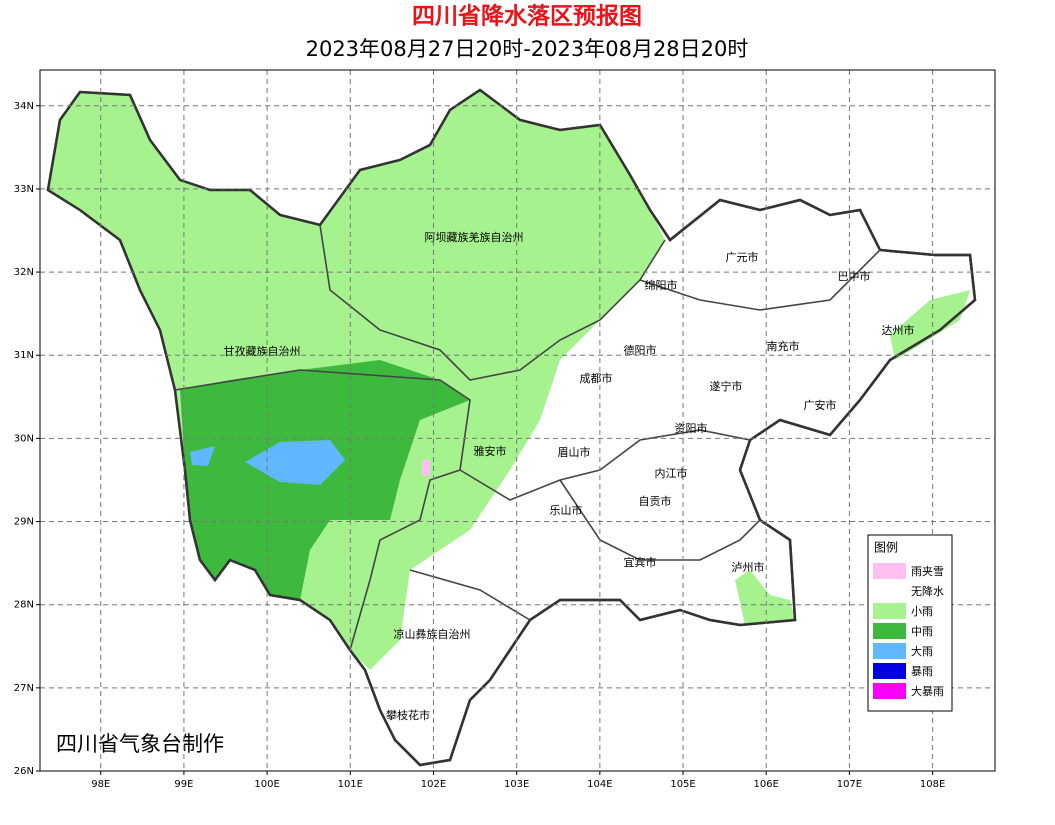 This screenshot has height=825, width=1055. What do you see at coordinates (599, 784) in the screenshot?
I see `x-tick-label: 104E` at bounding box center [599, 784].